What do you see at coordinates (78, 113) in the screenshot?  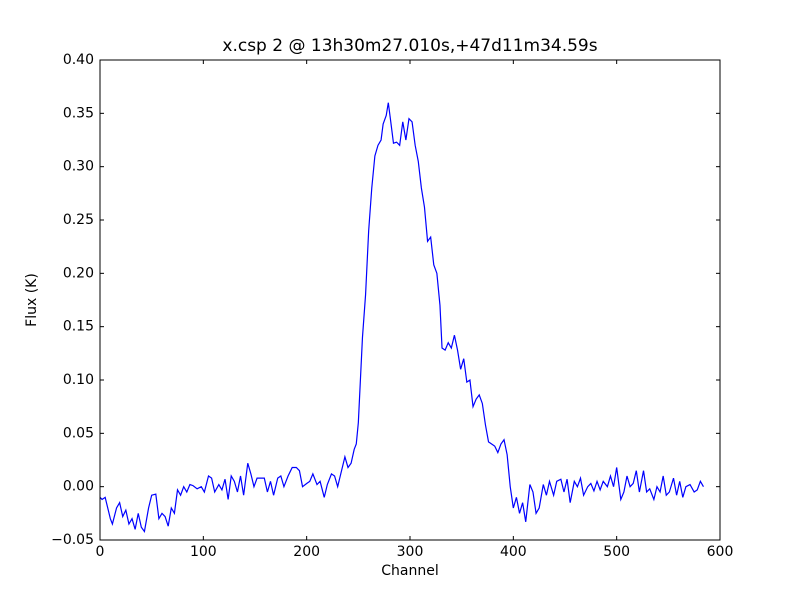 I see `y-tick-label: 0.35` at bounding box center [78, 113].